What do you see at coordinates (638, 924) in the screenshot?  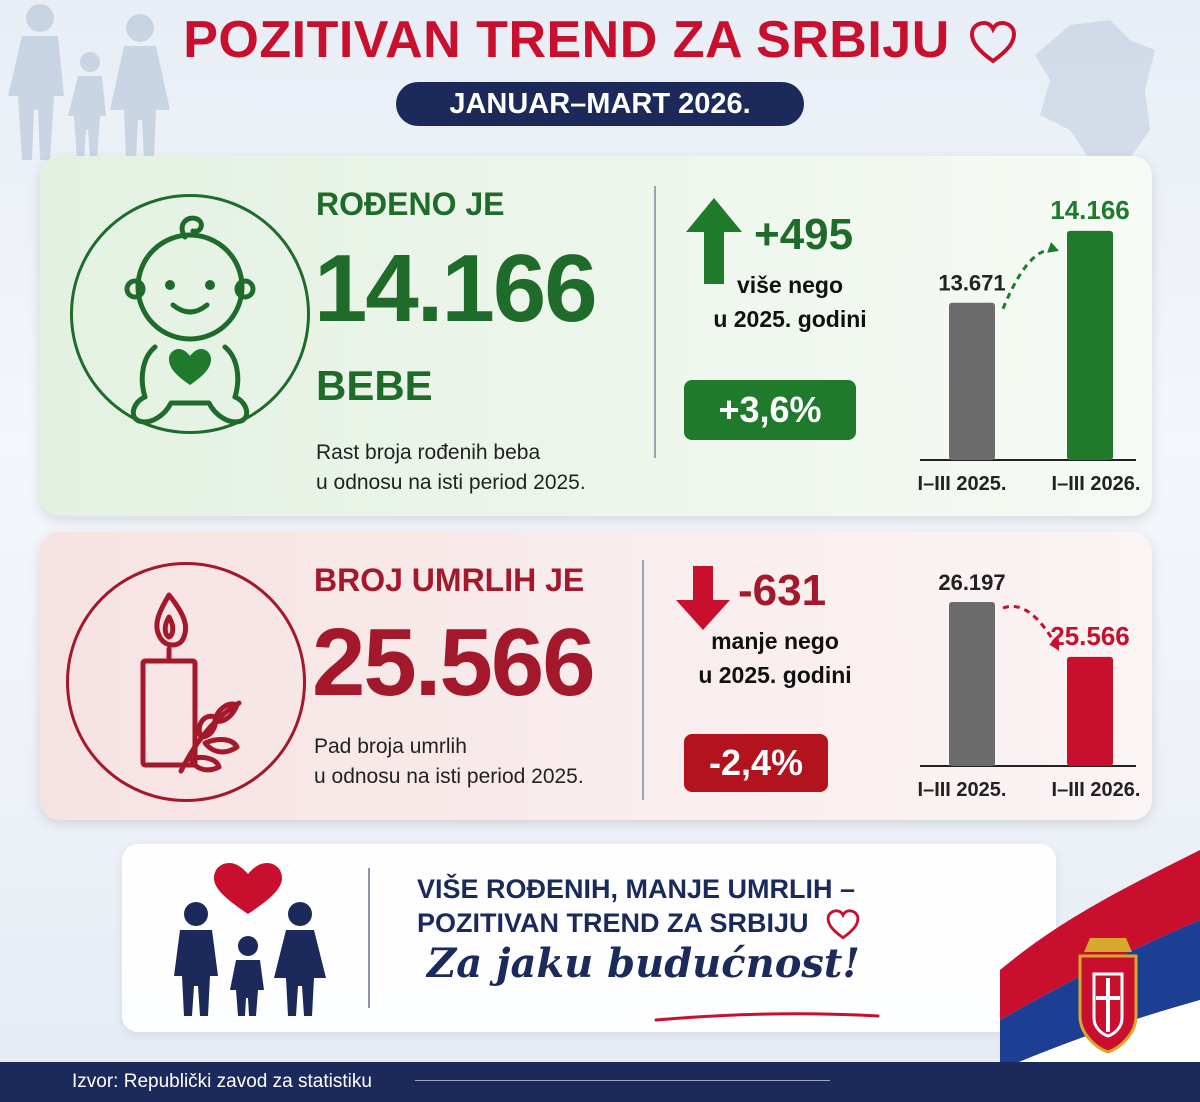 I see `footer-line-2: POZITIVAN TREND ZA SRBIJU` at bounding box center [638, 924].